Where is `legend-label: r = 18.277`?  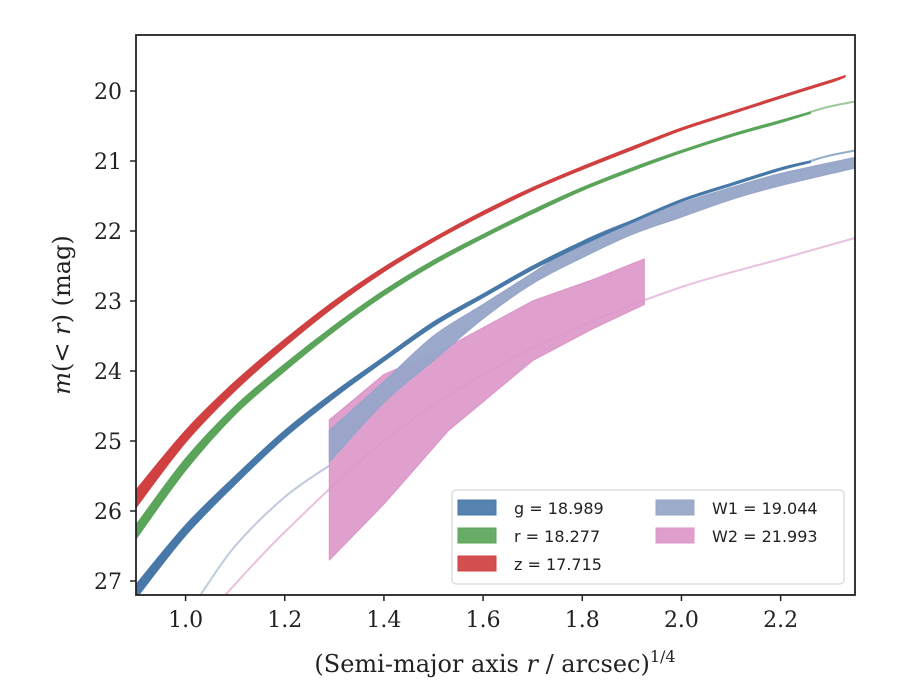
legend-label: r = 18.277 is located at coordinates (557, 536).